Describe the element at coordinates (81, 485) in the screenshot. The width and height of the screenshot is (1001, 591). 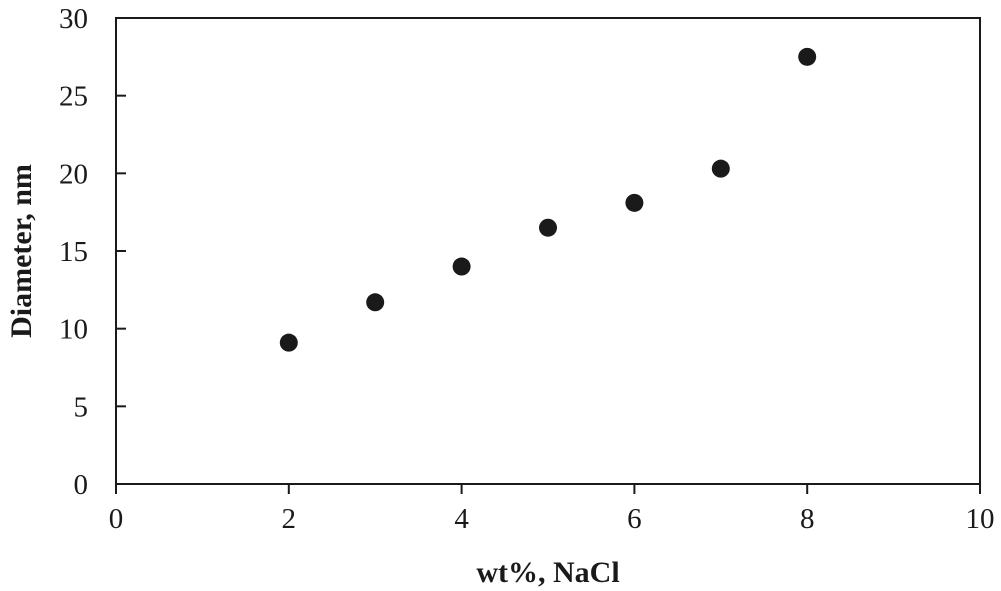
I see `y-tick-label: 0` at that location.